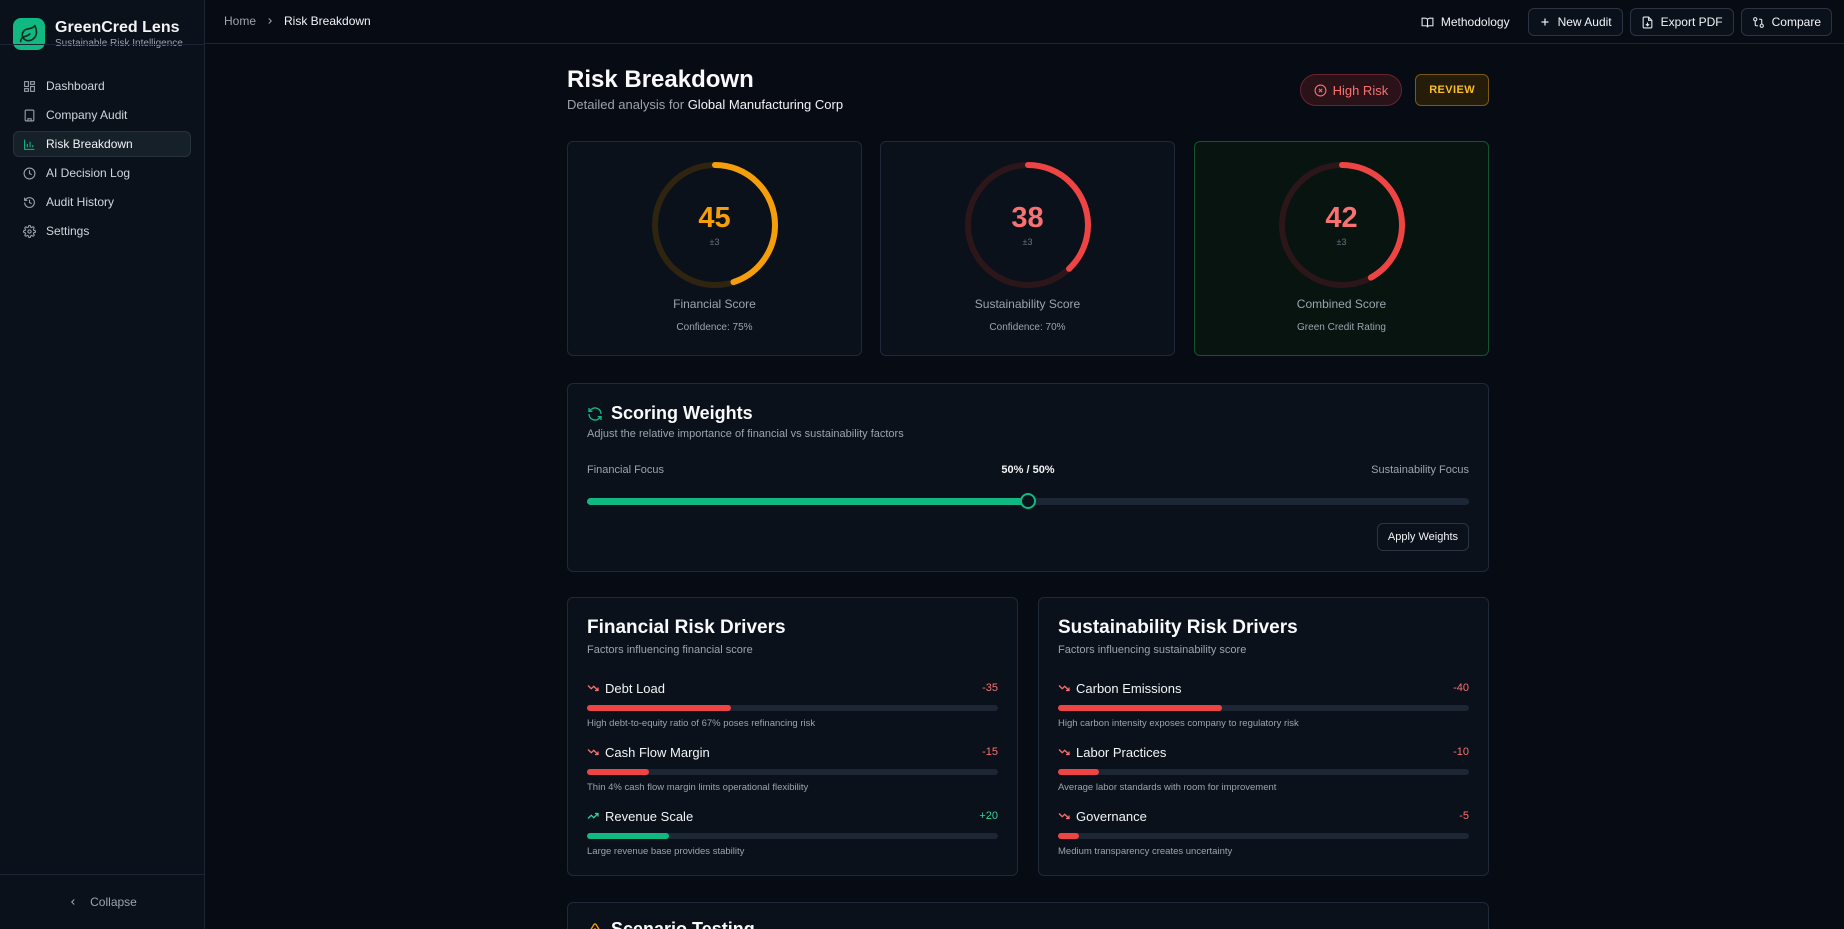 This screenshot has height=929, width=1844. Describe the element at coordinates (1320, 90) in the screenshot. I see `x-circle-icon` at that location.